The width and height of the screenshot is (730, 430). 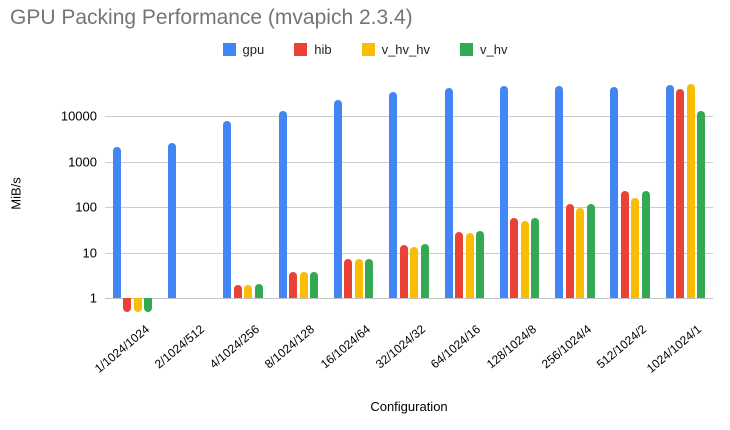 What do you see at coordinates (622, 347) in the screenshot?
I see `x-tick-label: 512/1024/2` at bounding box center [622, 347].